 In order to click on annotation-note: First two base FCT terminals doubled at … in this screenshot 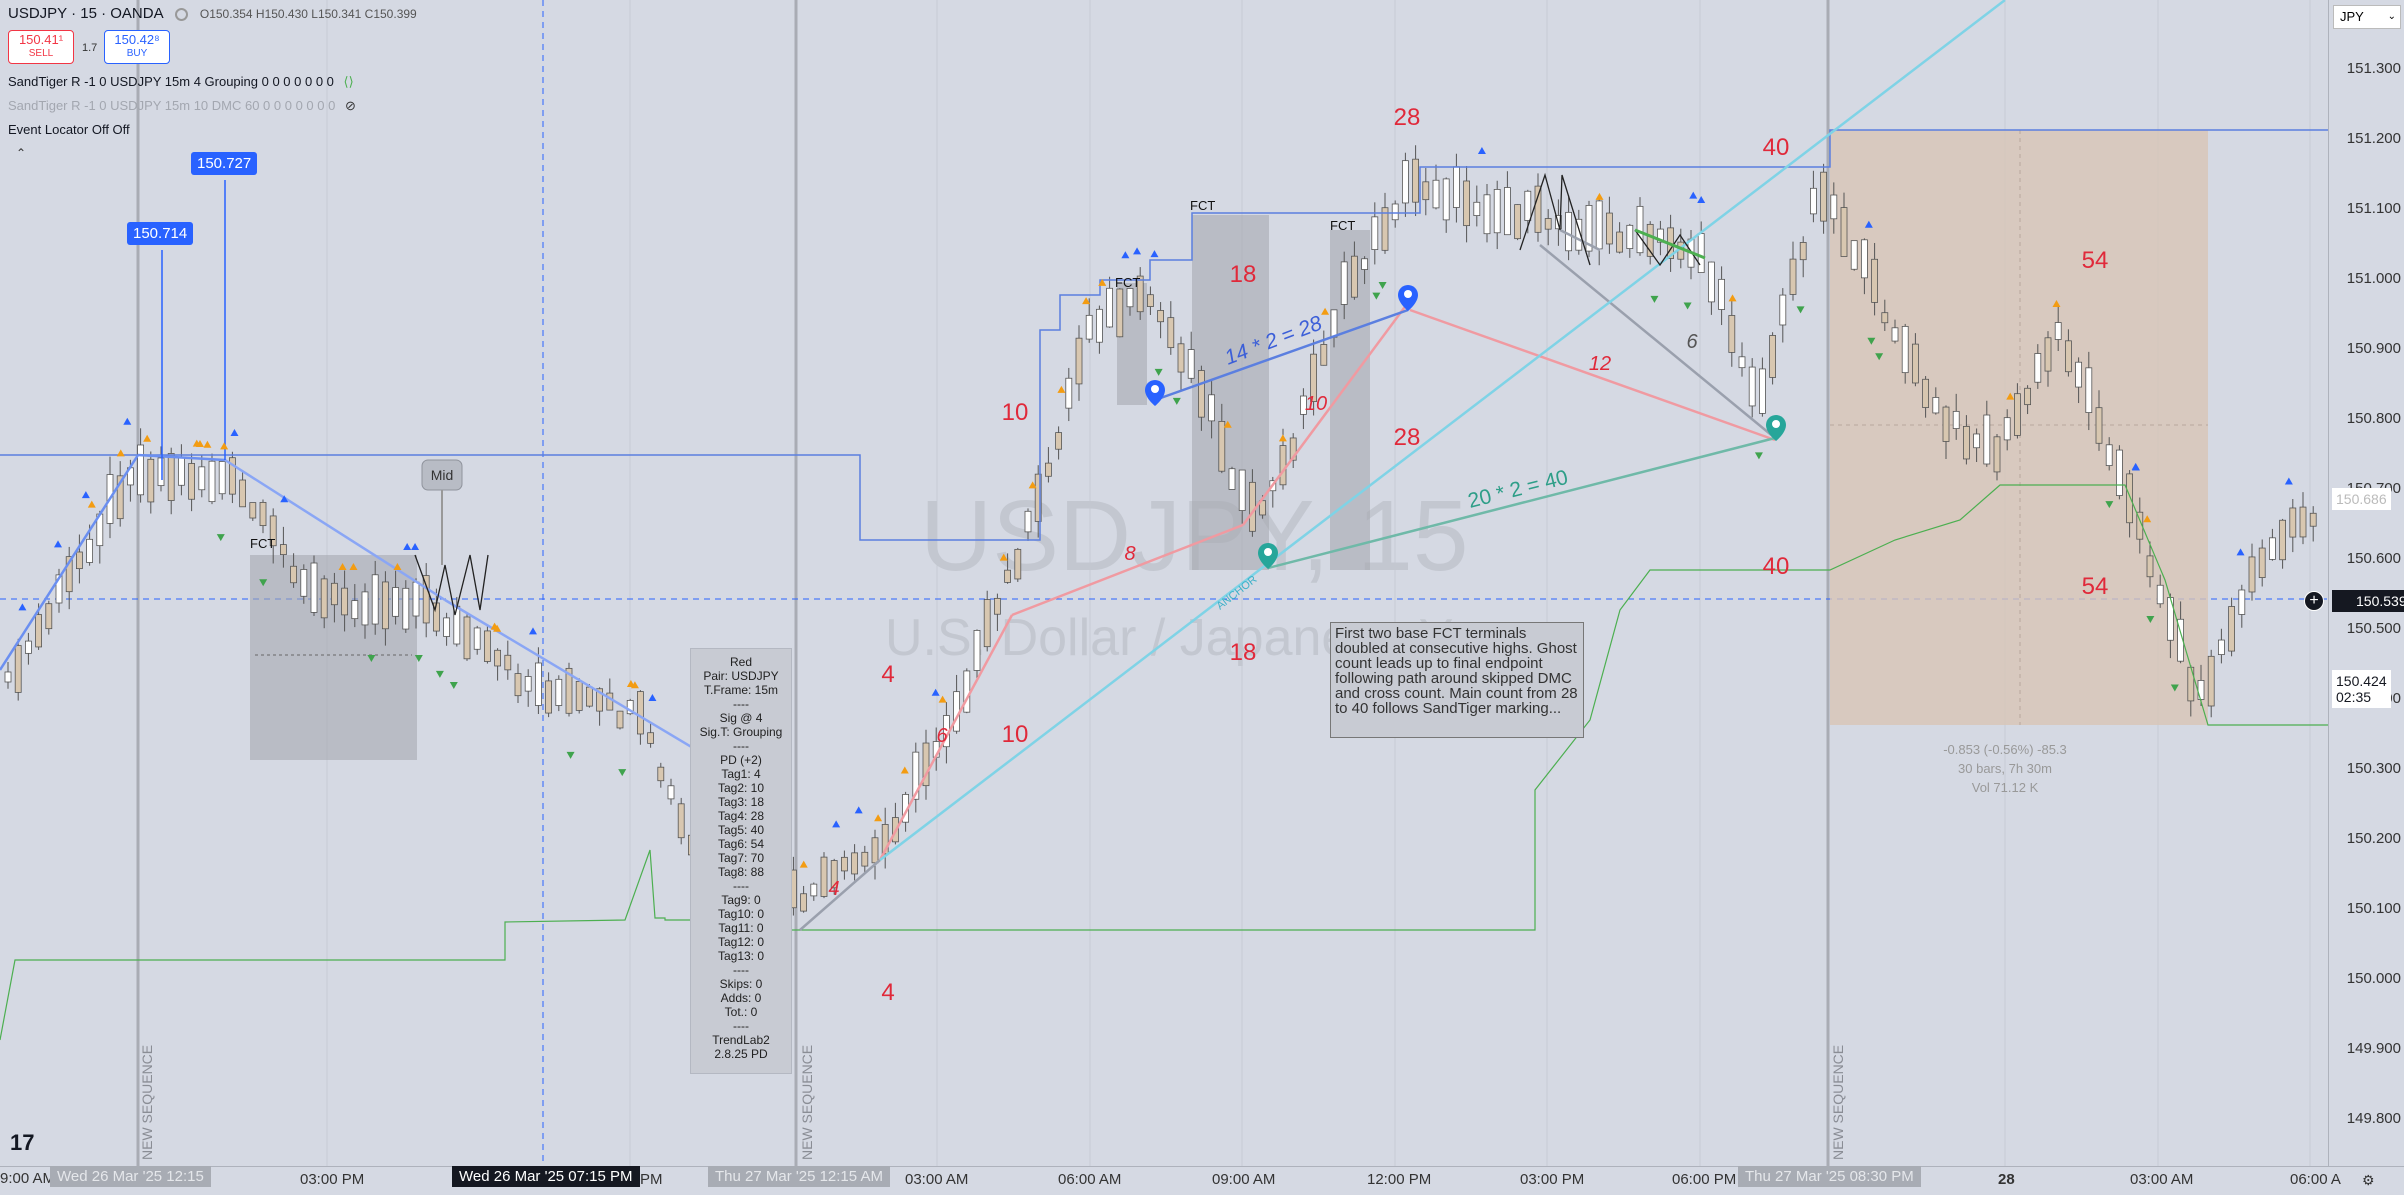, I will do `click(1457, 680)`.